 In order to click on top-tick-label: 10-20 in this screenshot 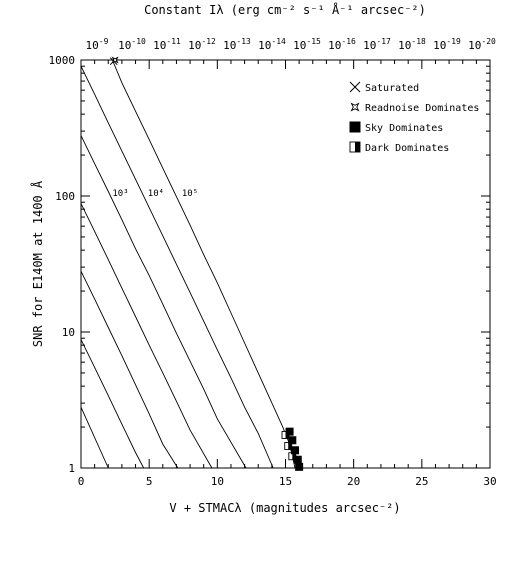, I will do `click(482, 44)`.